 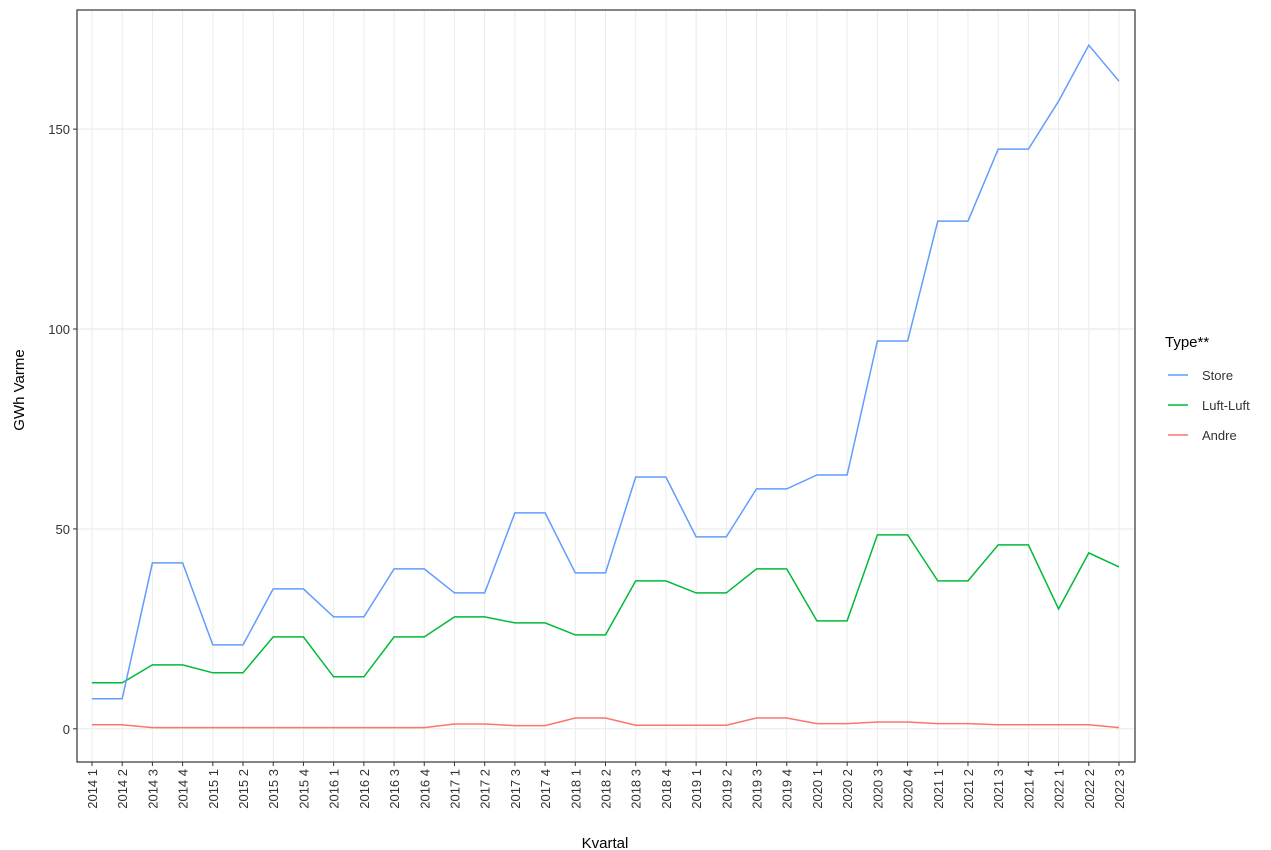 What do you see at coordinates (394, 789) in the screenshot?
I see `x-tick-label: 2016 3` at bounding box center [394, 789].